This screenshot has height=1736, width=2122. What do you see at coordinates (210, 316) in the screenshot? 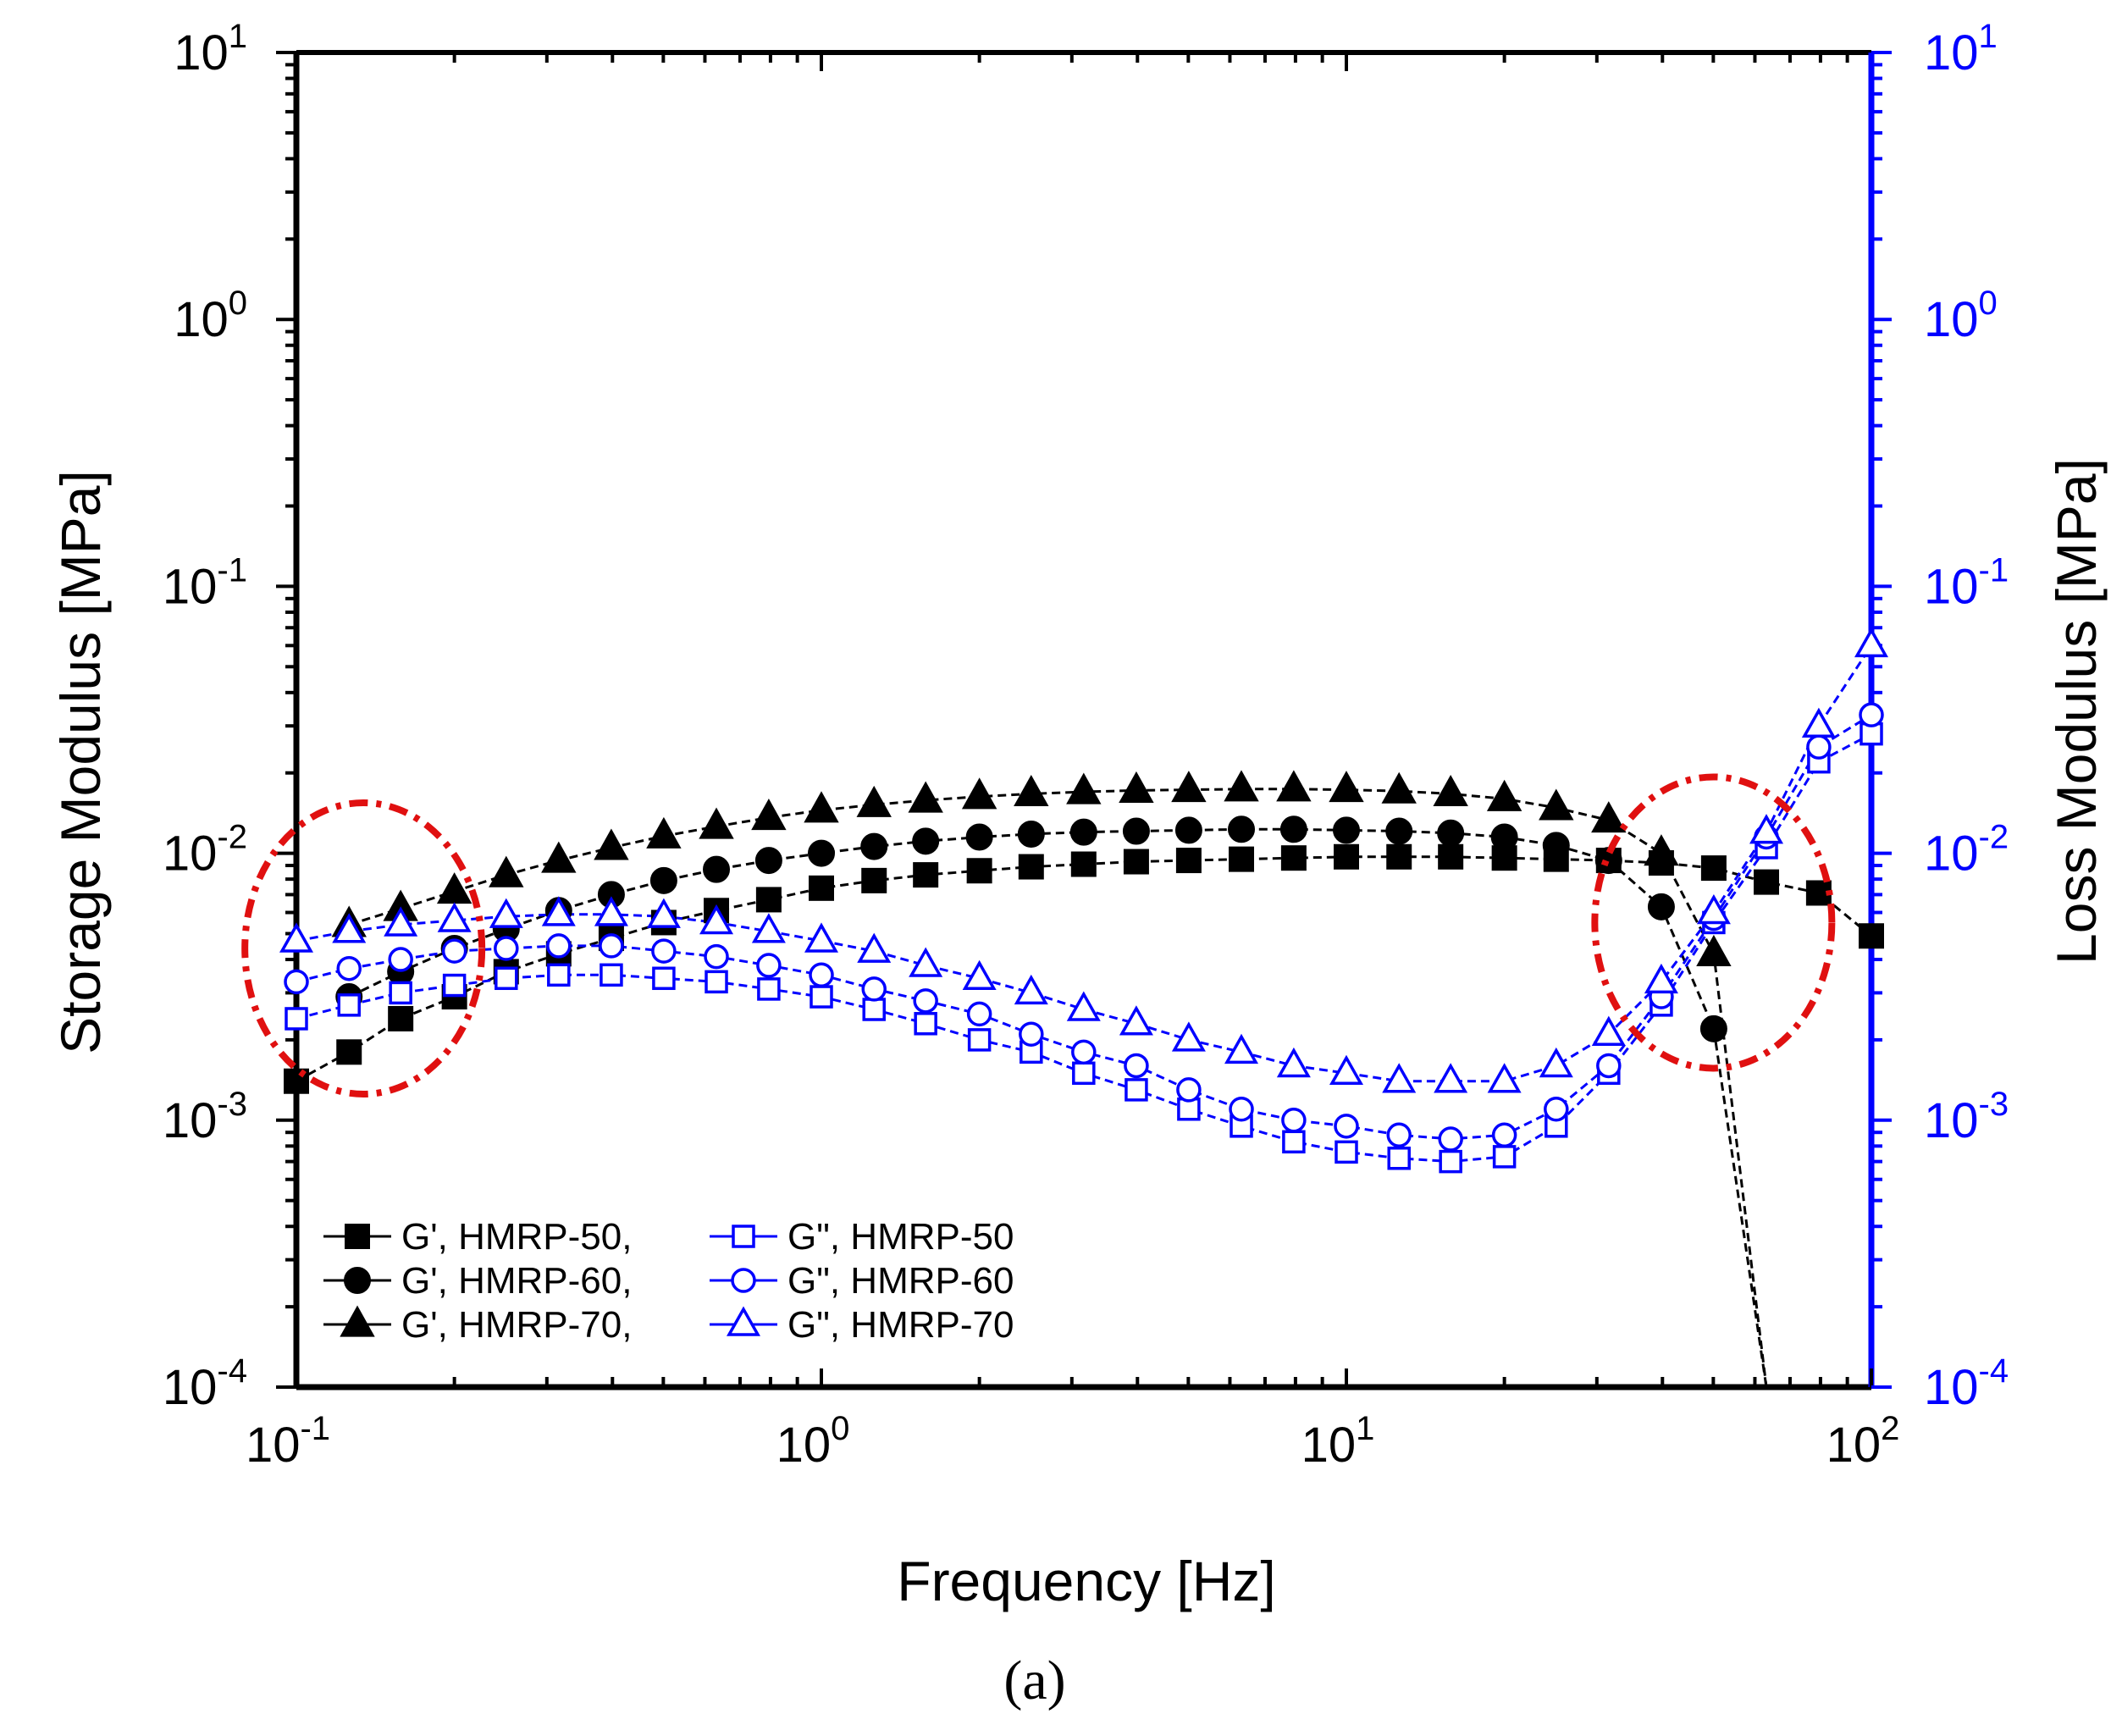
I see `y-tick-label-left: 10⁰` at bounding box center [210, 316].